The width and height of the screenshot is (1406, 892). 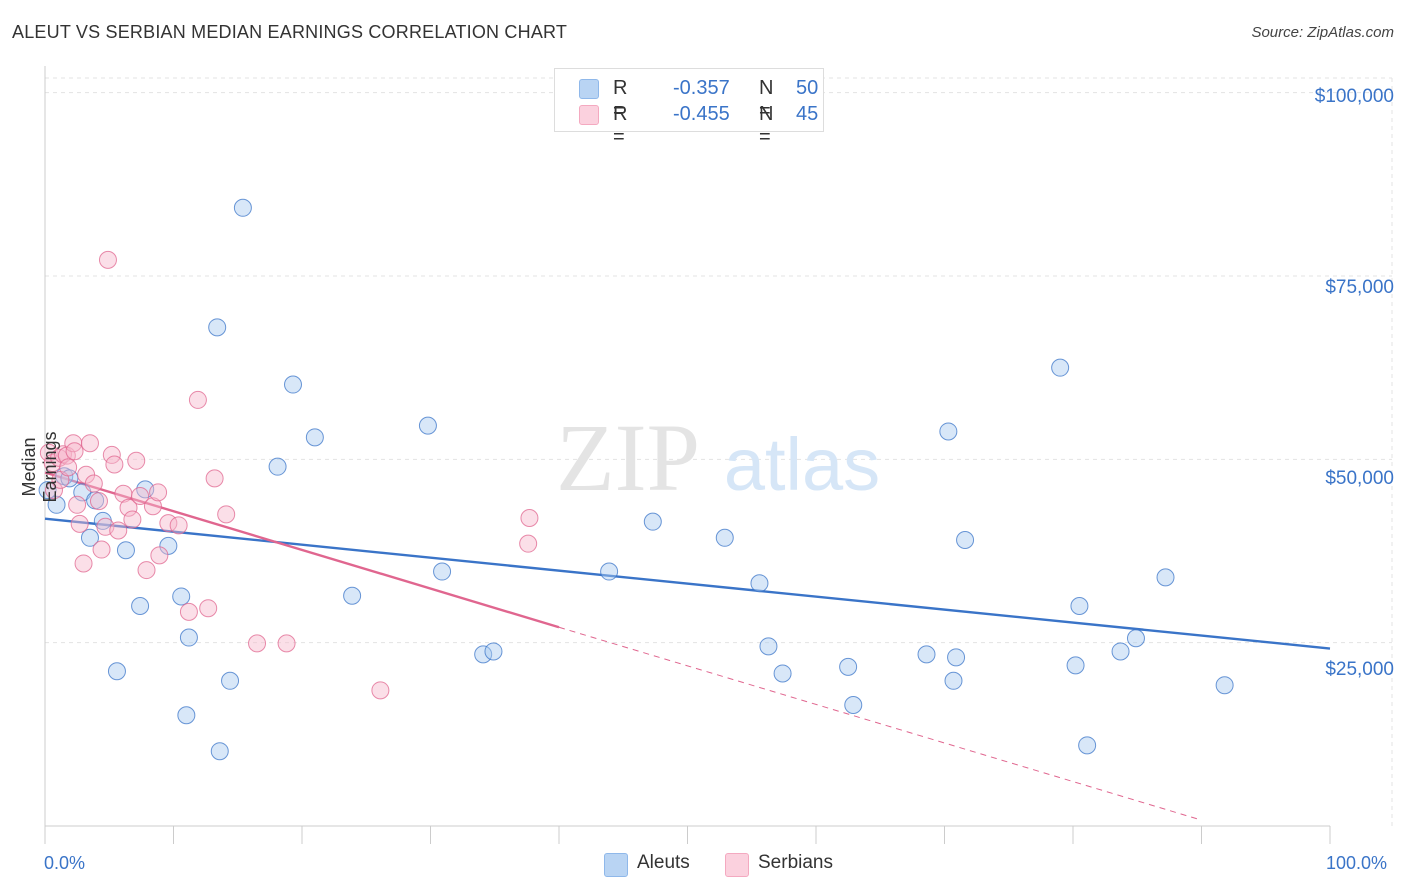 I want to click on x-tick-0: 0.0%, so click(x=65, y=863).